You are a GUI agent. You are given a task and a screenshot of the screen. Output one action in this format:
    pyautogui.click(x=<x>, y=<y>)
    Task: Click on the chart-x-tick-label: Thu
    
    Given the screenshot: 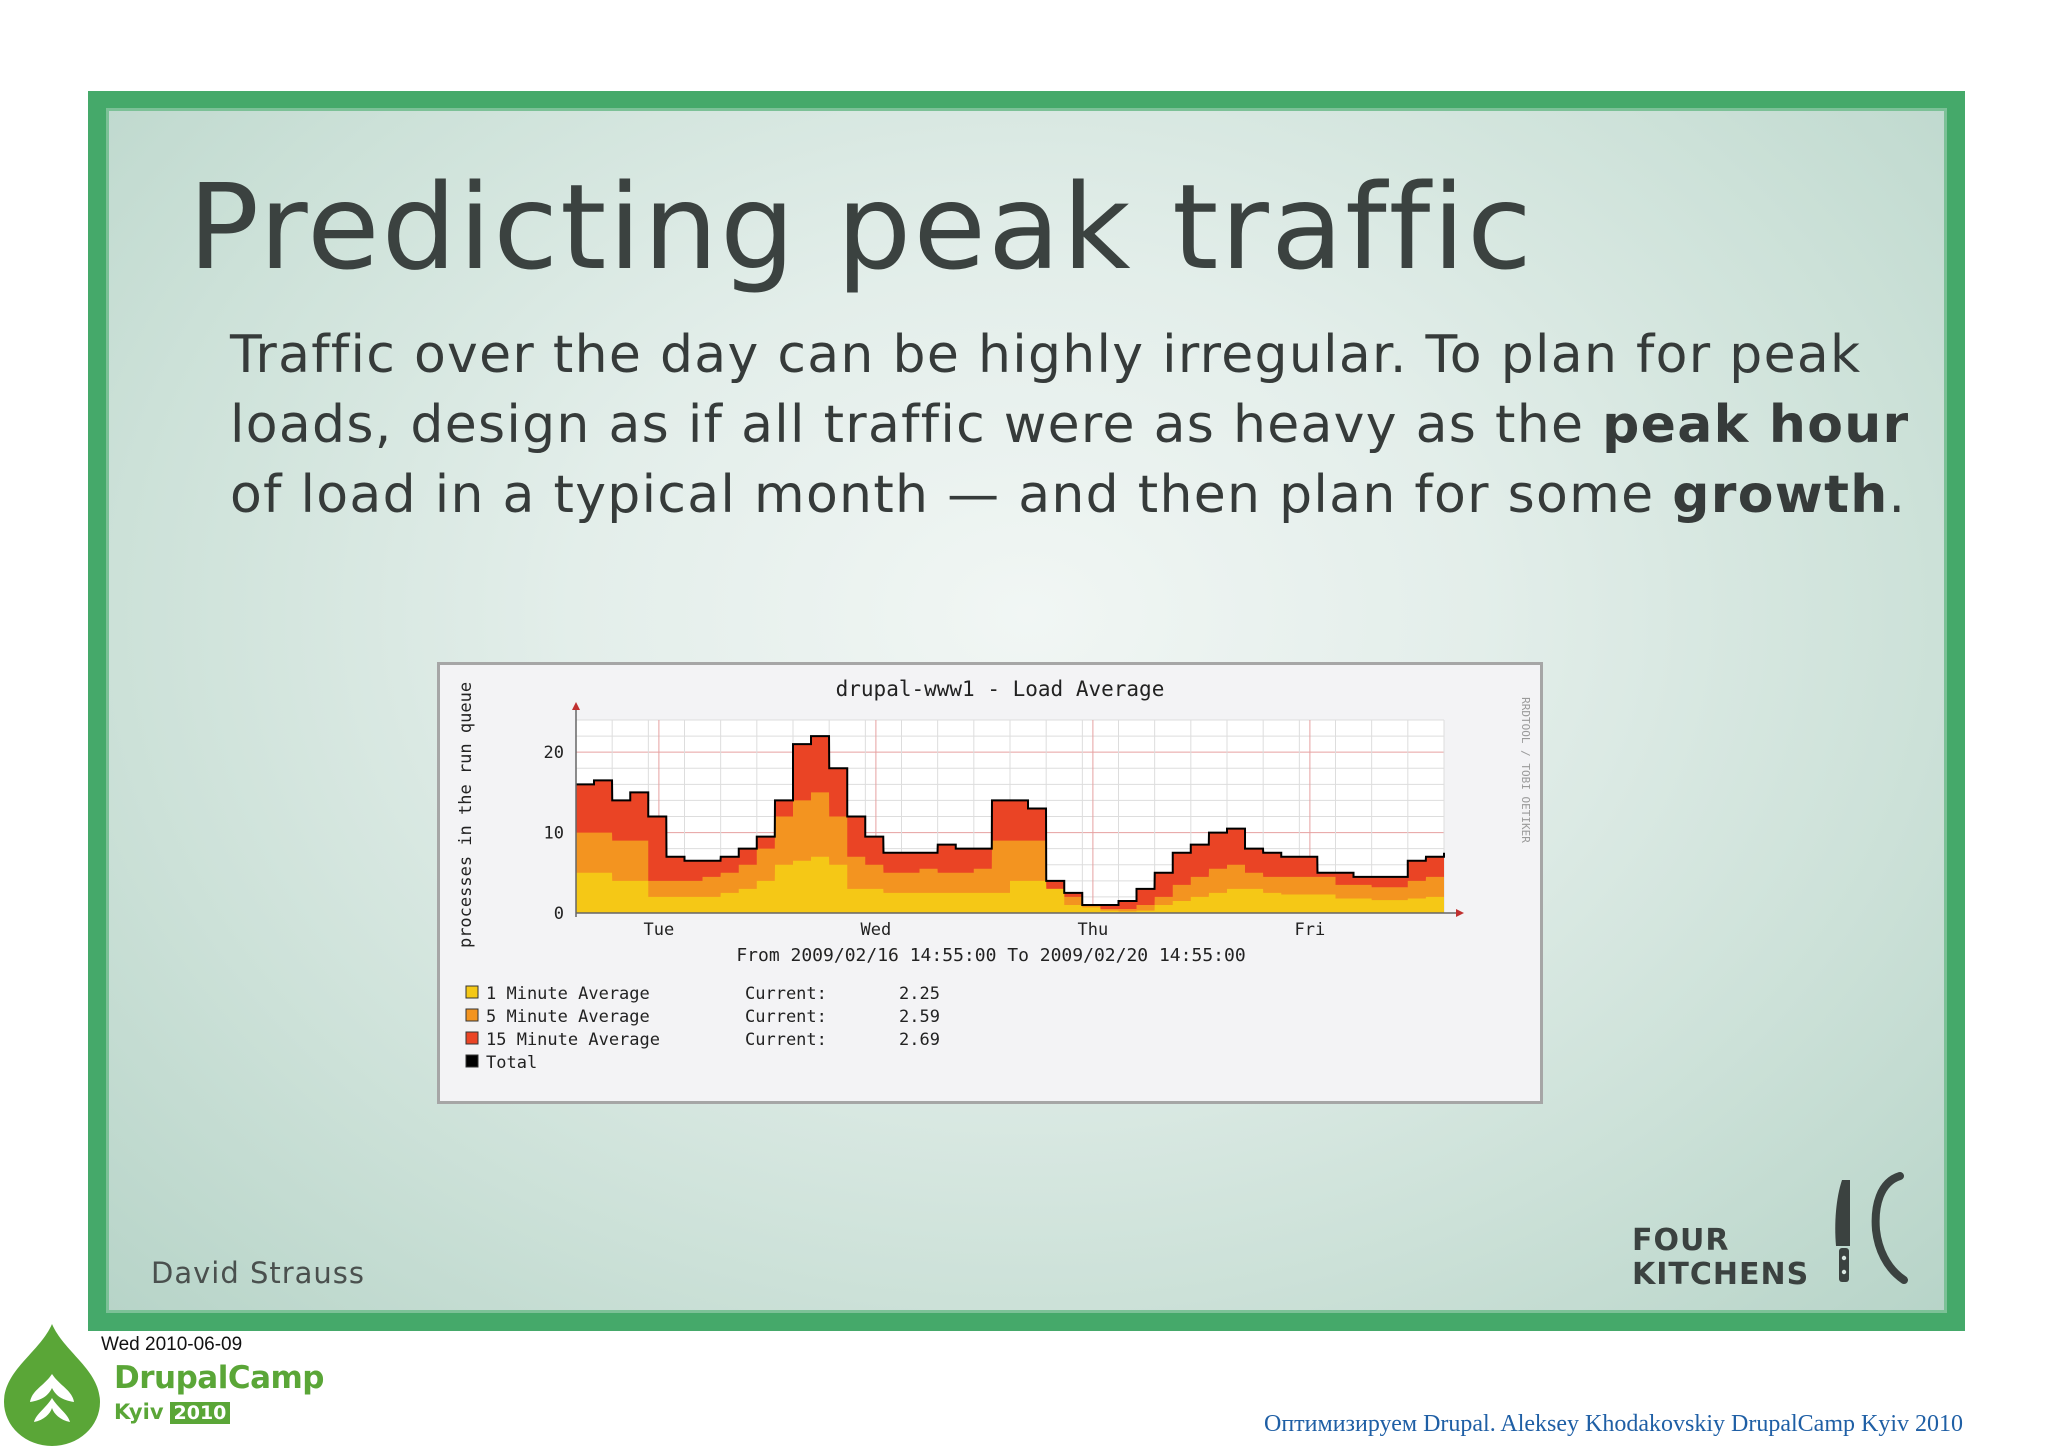 What is the action you would take?
    pyautogui.click(x=1093, y=930)
    